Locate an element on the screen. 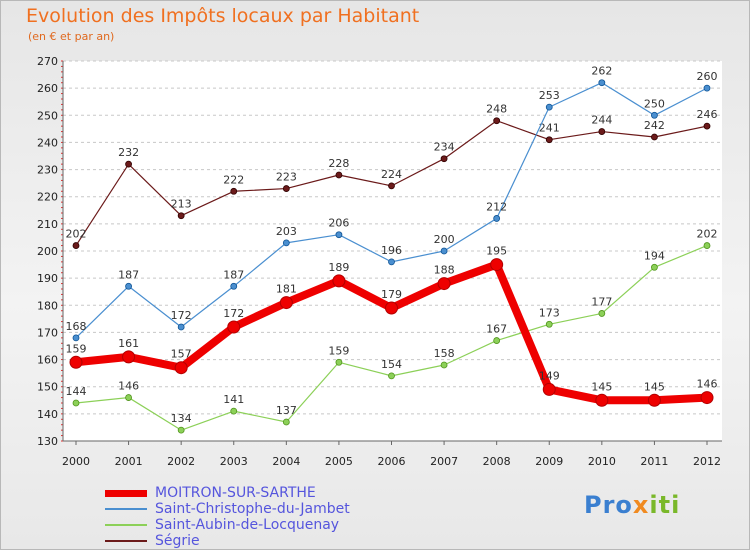  x-tick-label: 2008 is located at coordinates (497, 461).